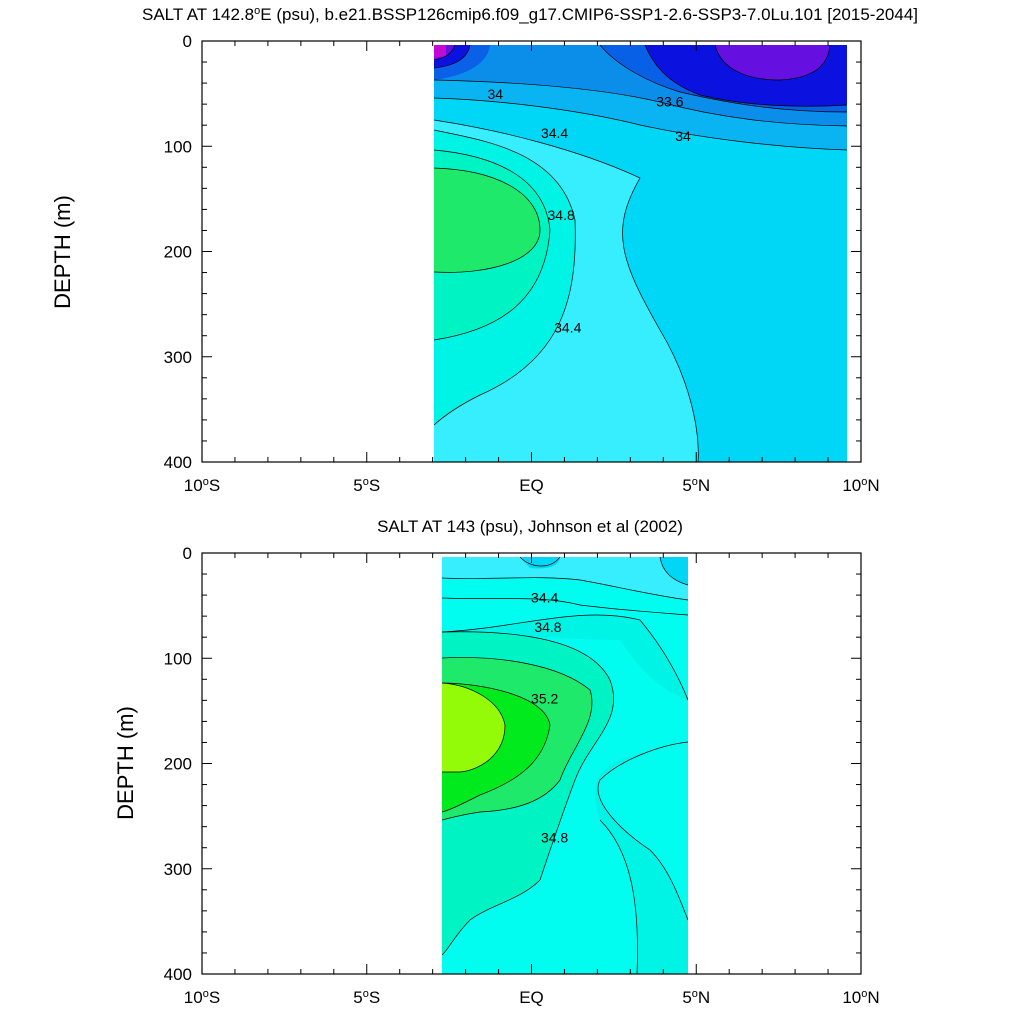 The image size is (1024, 1024). I want to click on chart-bottom-ytick-label: 300, so click(178, 869).